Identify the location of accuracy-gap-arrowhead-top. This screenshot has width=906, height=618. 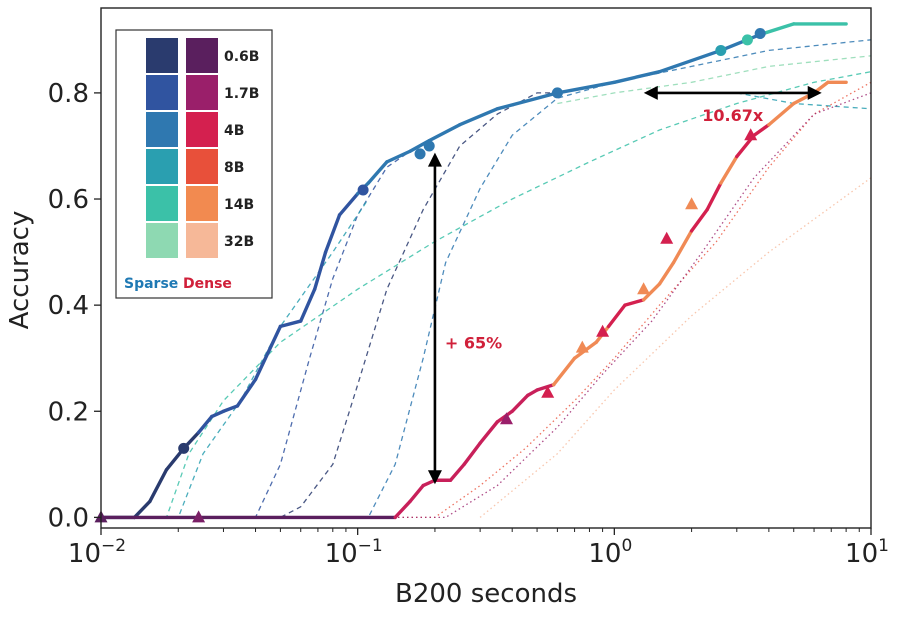
(434, 159).